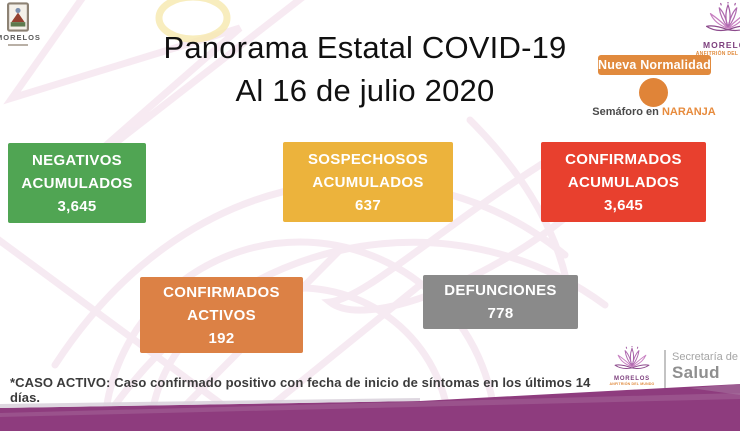 The image size is (740, 431). I want to click on nueva-normalidad-badge: Nueva Normalidad, so click(654, 65).